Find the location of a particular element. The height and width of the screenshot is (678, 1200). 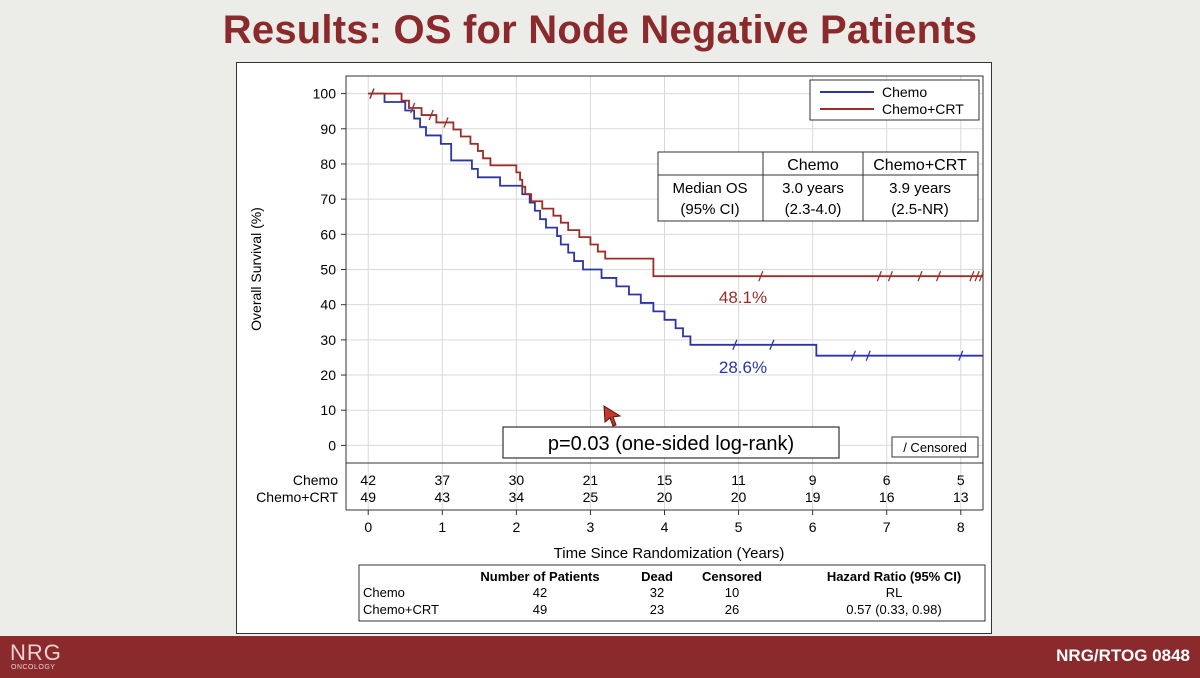

x-tick-label-4: 4 is located at coordinates (665, 527).